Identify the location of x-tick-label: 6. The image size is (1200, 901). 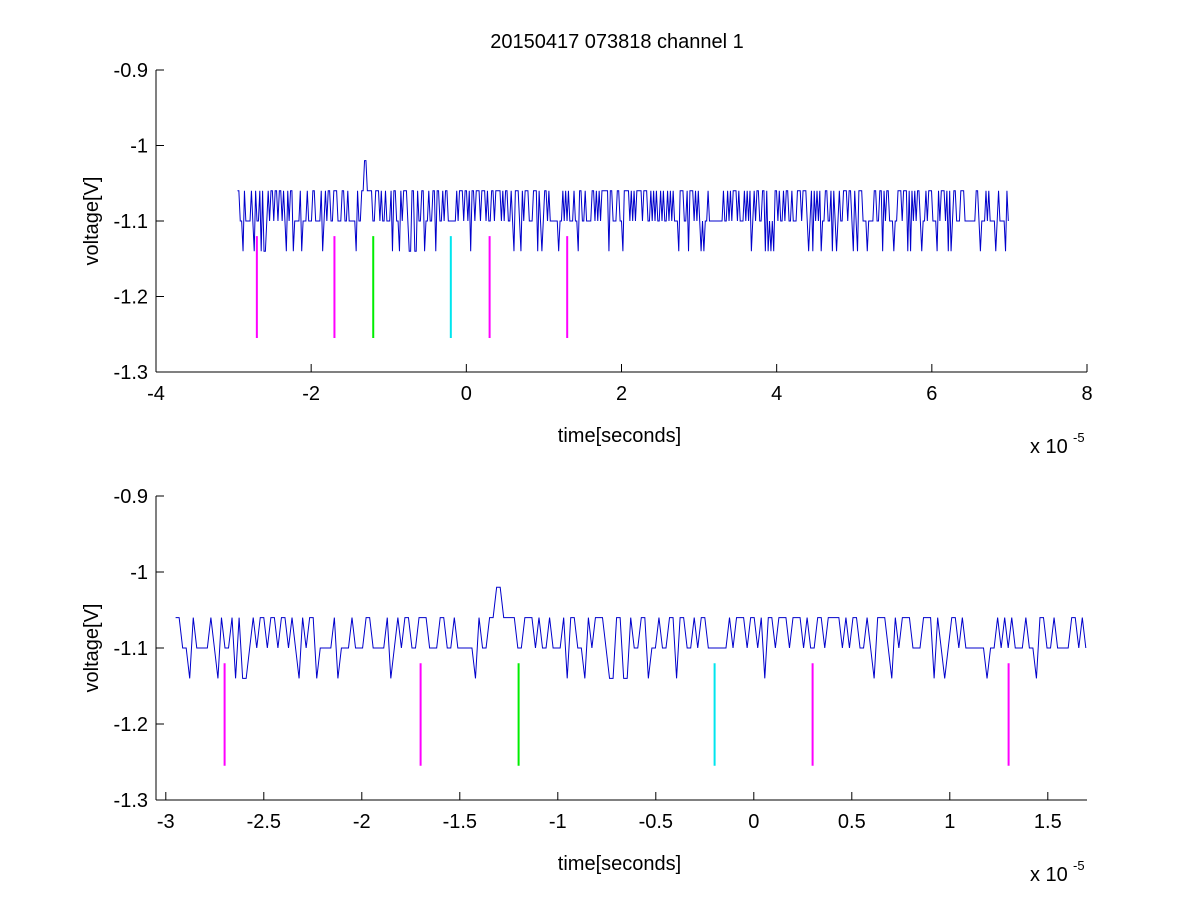
(931, 394).